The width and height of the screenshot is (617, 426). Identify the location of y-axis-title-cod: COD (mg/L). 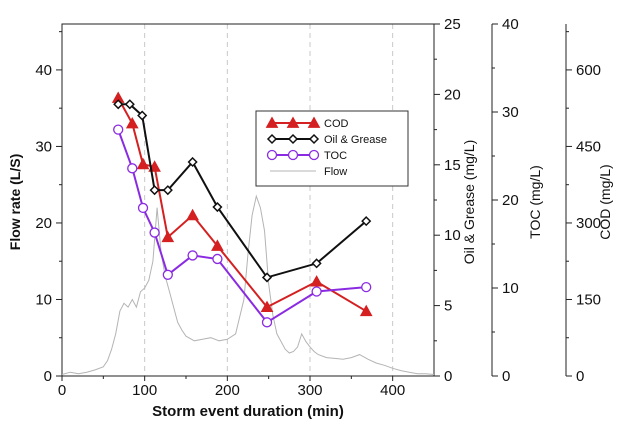
(605, 201).